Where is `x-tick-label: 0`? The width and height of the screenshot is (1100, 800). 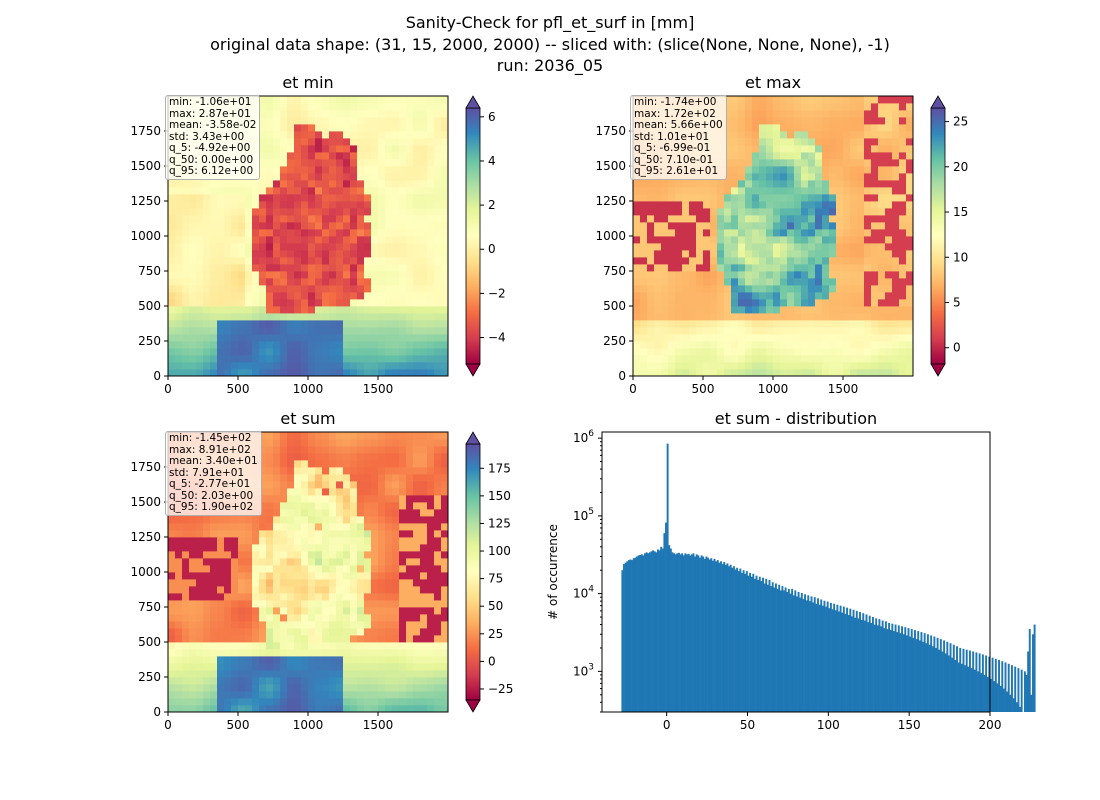 x-tick-label: 0 is located at coordinates (633, 389).